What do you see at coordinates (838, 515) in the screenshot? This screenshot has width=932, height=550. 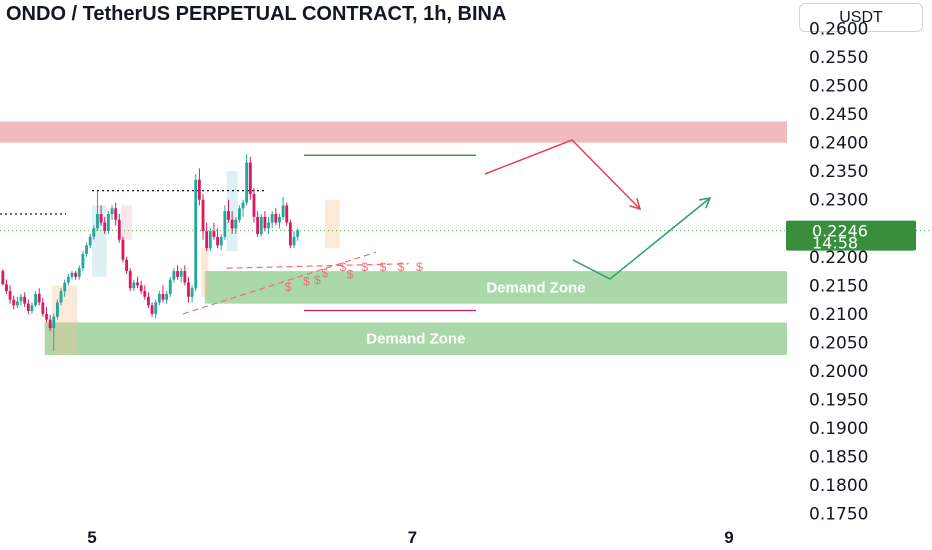 I see `y-tick-label: 0.1750` at bounding box center [838, 515].